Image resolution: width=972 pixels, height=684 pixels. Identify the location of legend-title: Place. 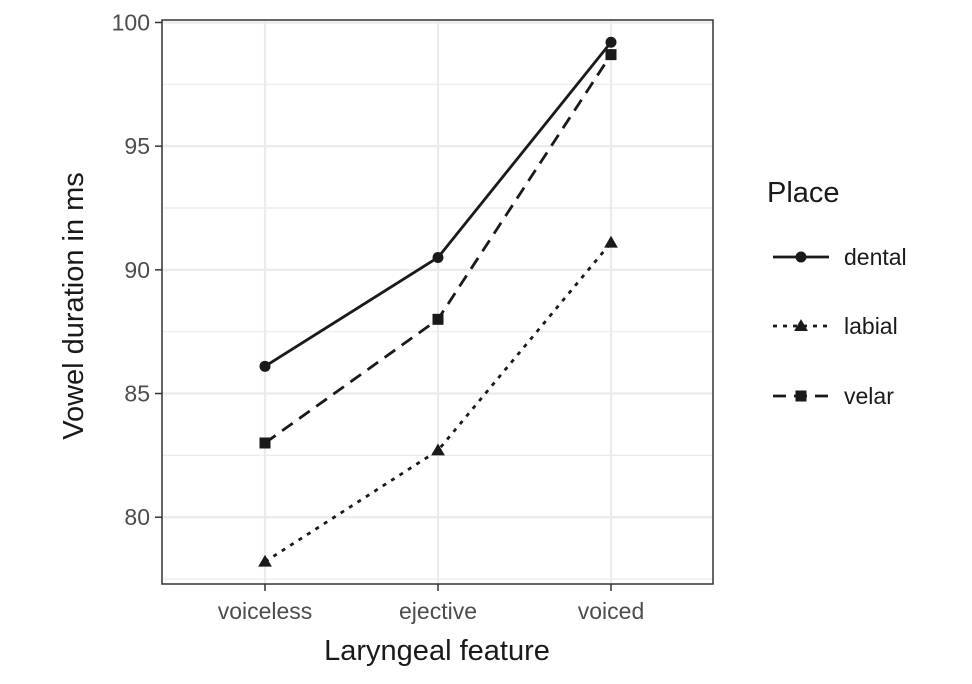
(803, 193).